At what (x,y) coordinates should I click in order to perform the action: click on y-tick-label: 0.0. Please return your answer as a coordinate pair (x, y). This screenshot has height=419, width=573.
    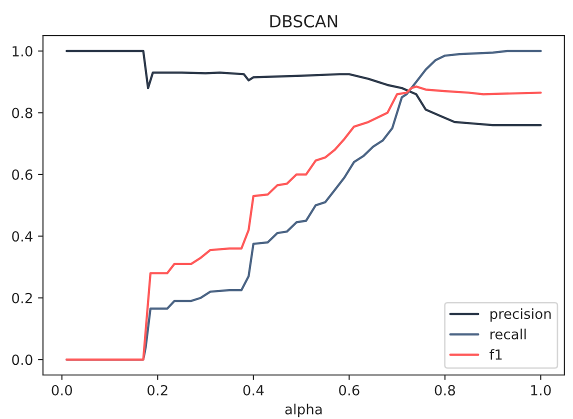
    Looking at the image, I should click on (22, 360).